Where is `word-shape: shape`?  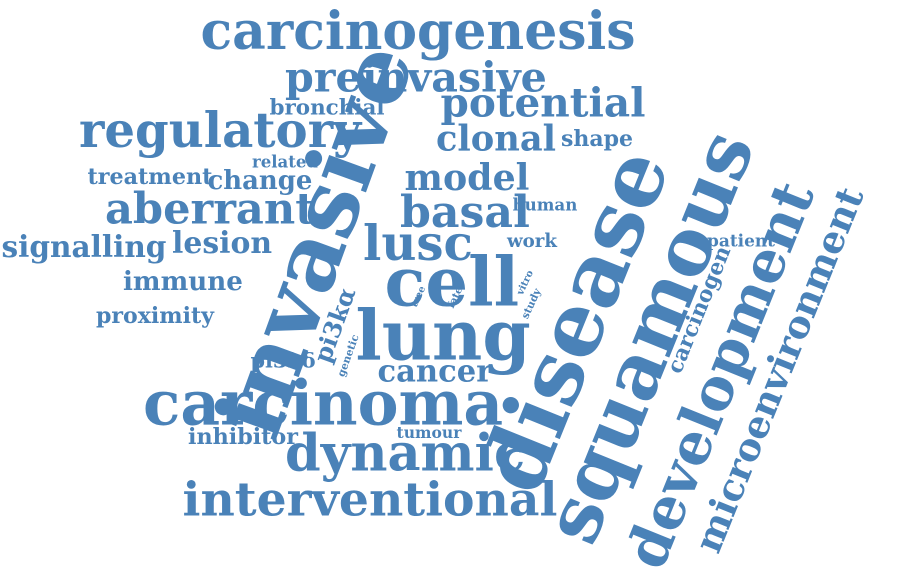 word-shape: shape is located at coordinates (597, 139).